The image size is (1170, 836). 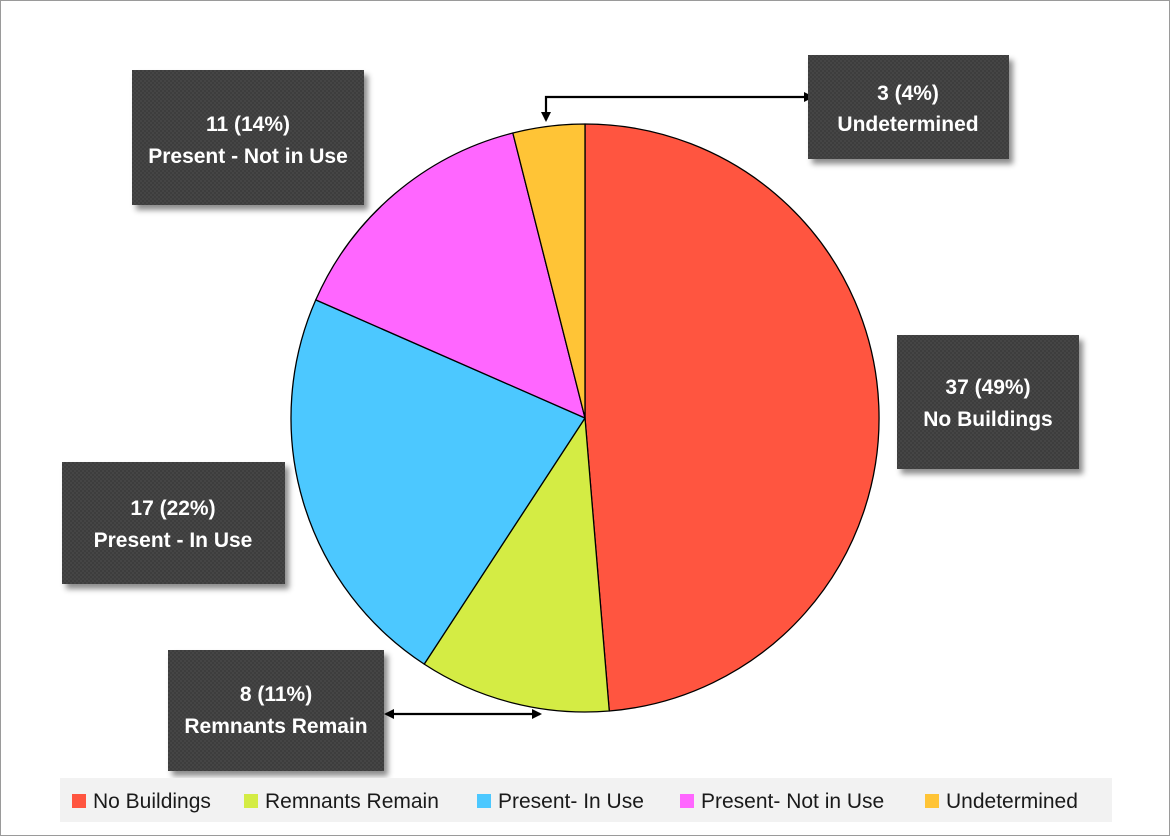 I want to click on callout-value: 8 (11%), so click(x=276, y=694).